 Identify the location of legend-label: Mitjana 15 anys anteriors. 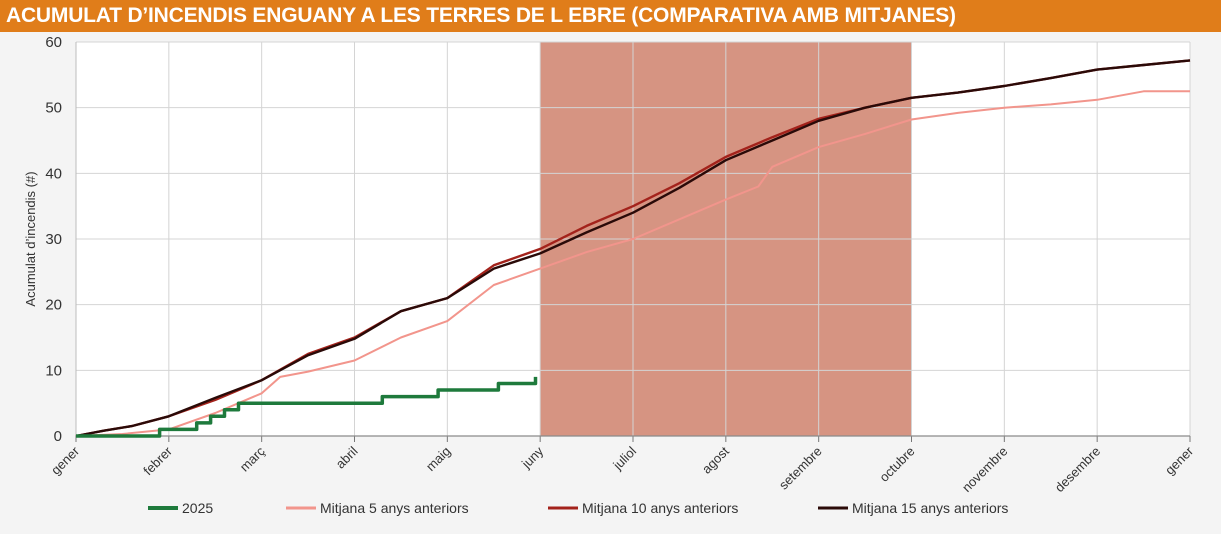
(930, 508).